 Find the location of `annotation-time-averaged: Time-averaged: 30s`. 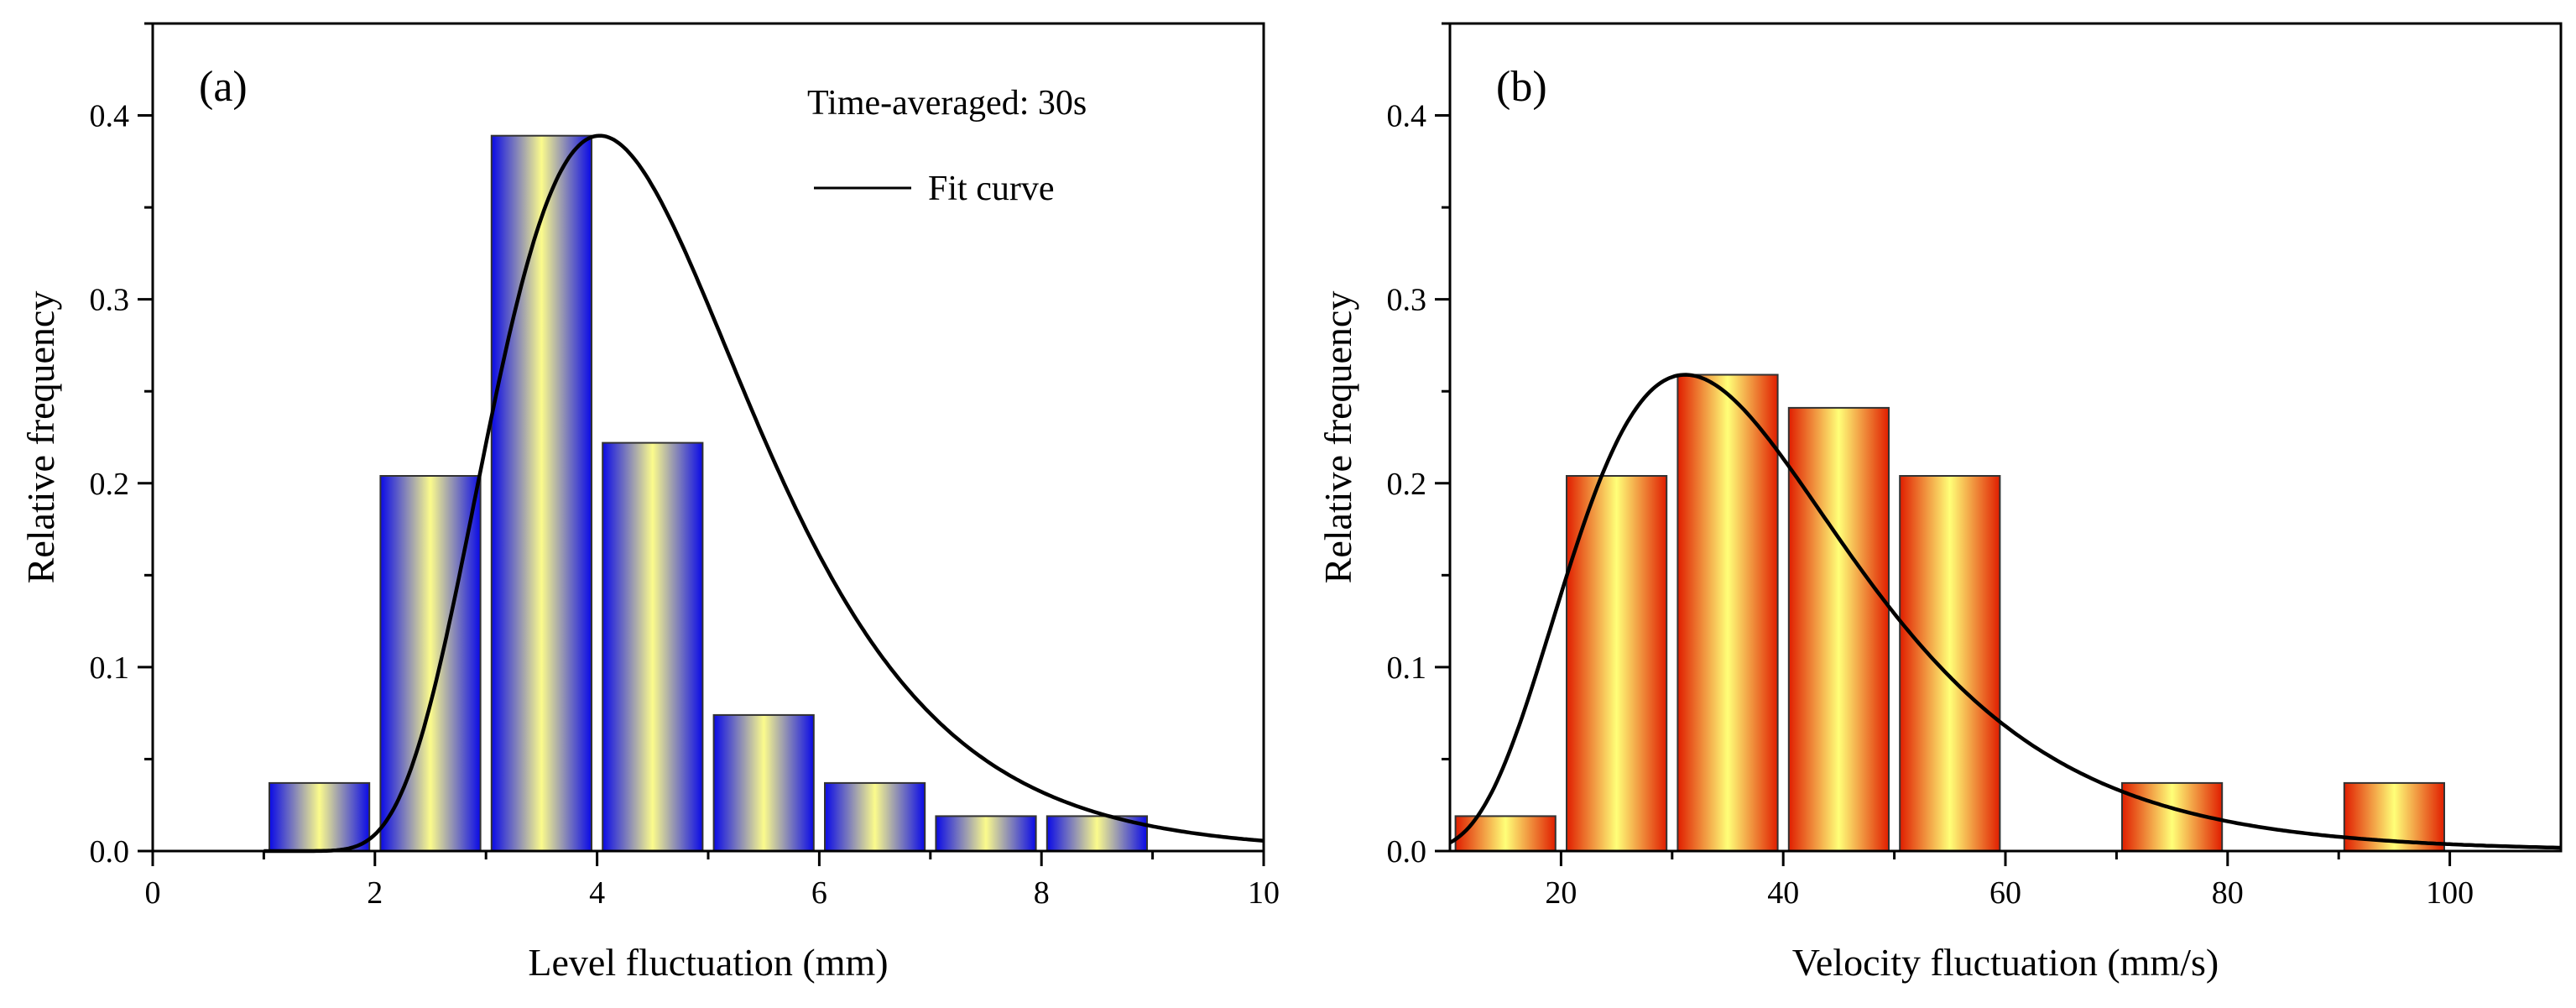

annotation-time-averaged: Time-averaged: 30s is located at coordinates (947, 103).